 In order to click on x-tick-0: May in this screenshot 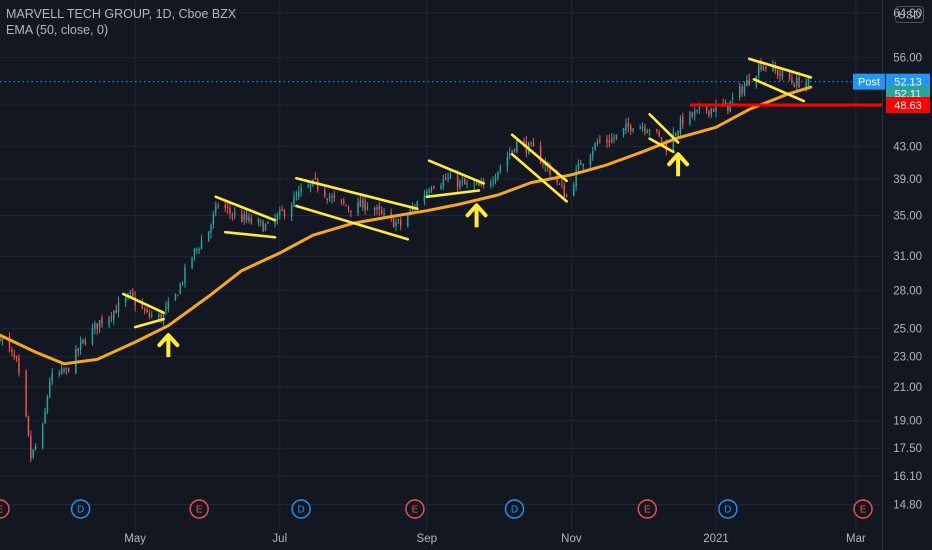, I will do `click(135, 539)`.